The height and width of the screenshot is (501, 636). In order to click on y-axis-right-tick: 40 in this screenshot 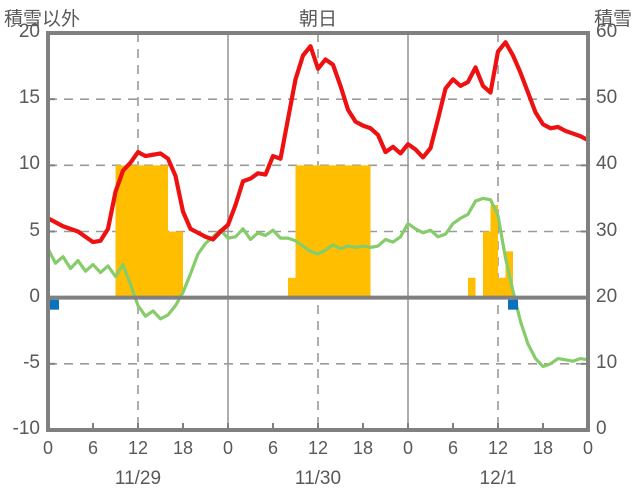, I will do `click(607, 164)`.